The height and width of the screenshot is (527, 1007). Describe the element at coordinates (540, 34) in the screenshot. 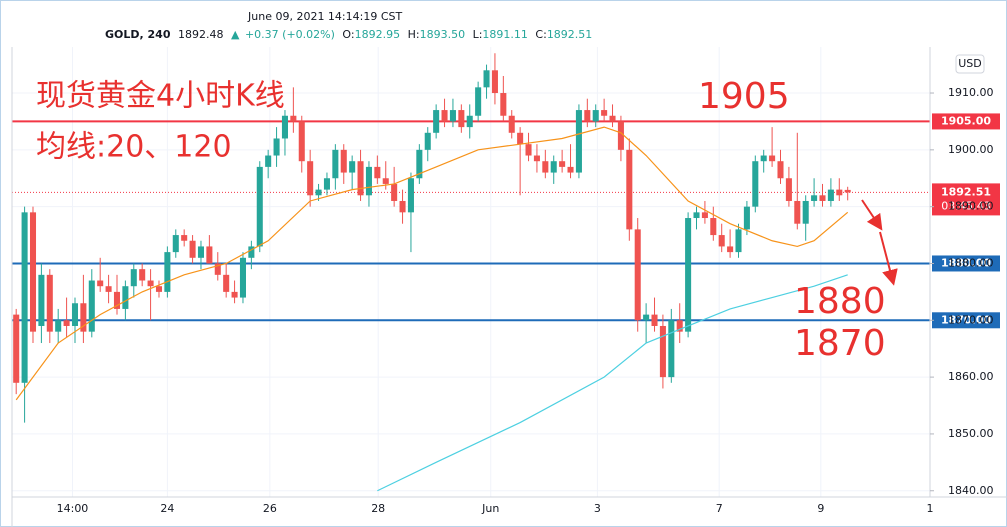

I see `ohlc-label: C:` at that location.